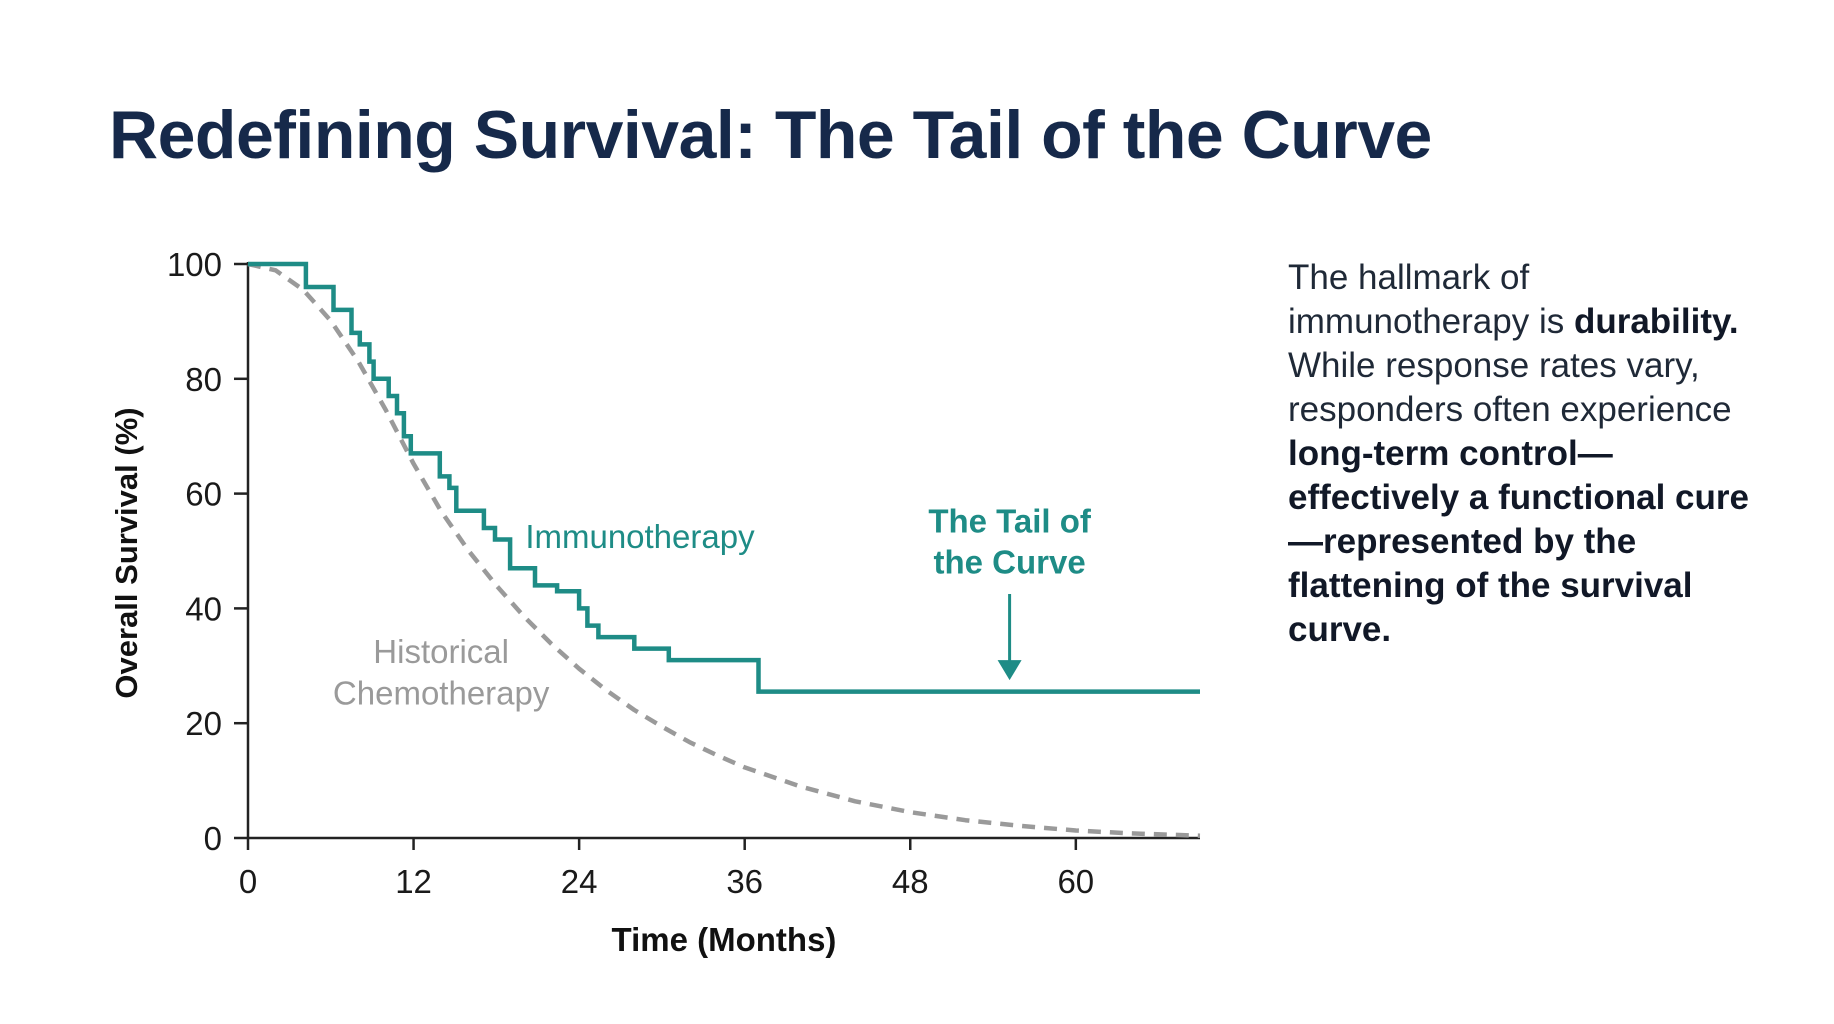 This screenshot has width=1834, height=1024. I want to click on x-tick-label: 24, so click(579, 881).